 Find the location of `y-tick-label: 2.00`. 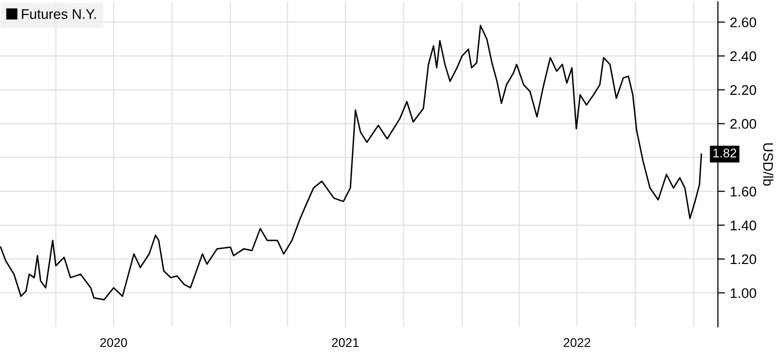

y-tick-label: 2.00 is located at coordinates (743, 123).